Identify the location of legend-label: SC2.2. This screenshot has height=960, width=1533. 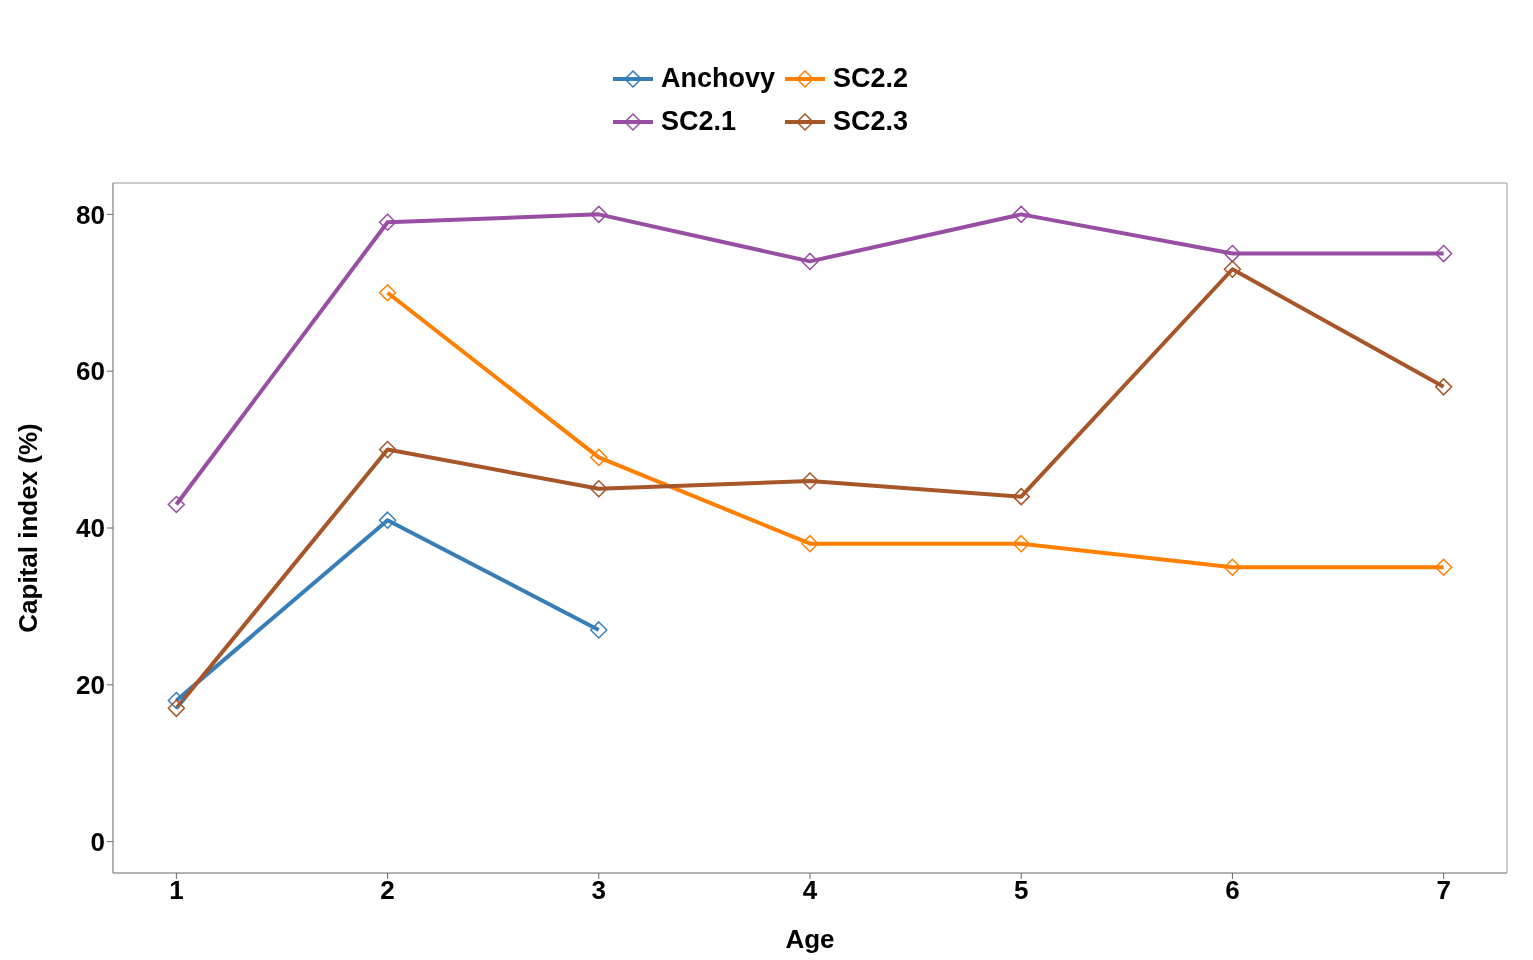
(870, 78).